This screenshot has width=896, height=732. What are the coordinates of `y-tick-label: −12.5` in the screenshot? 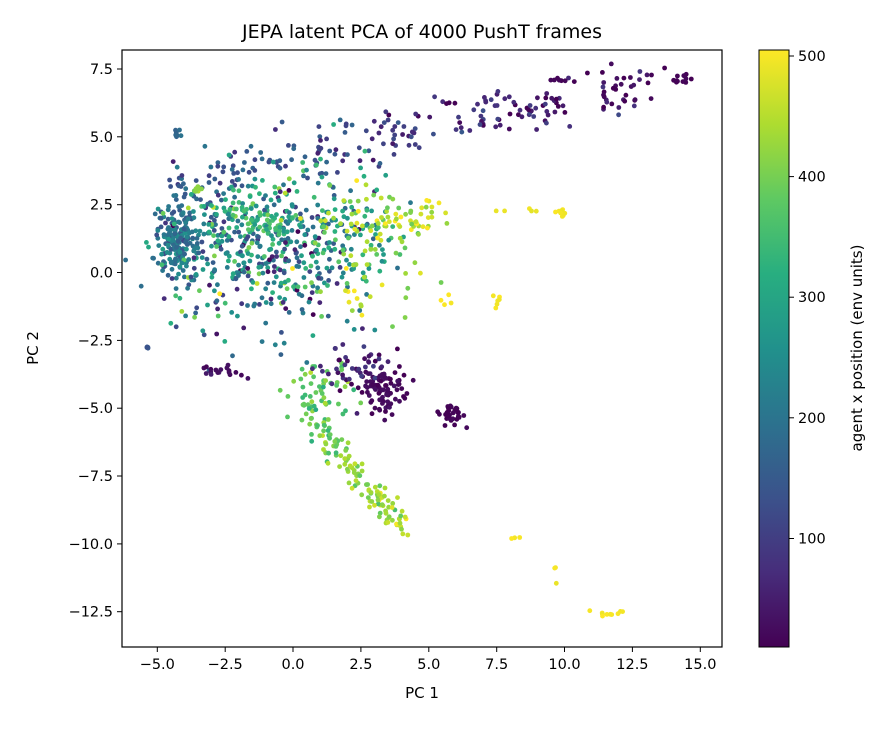 It's located at (91, 613).